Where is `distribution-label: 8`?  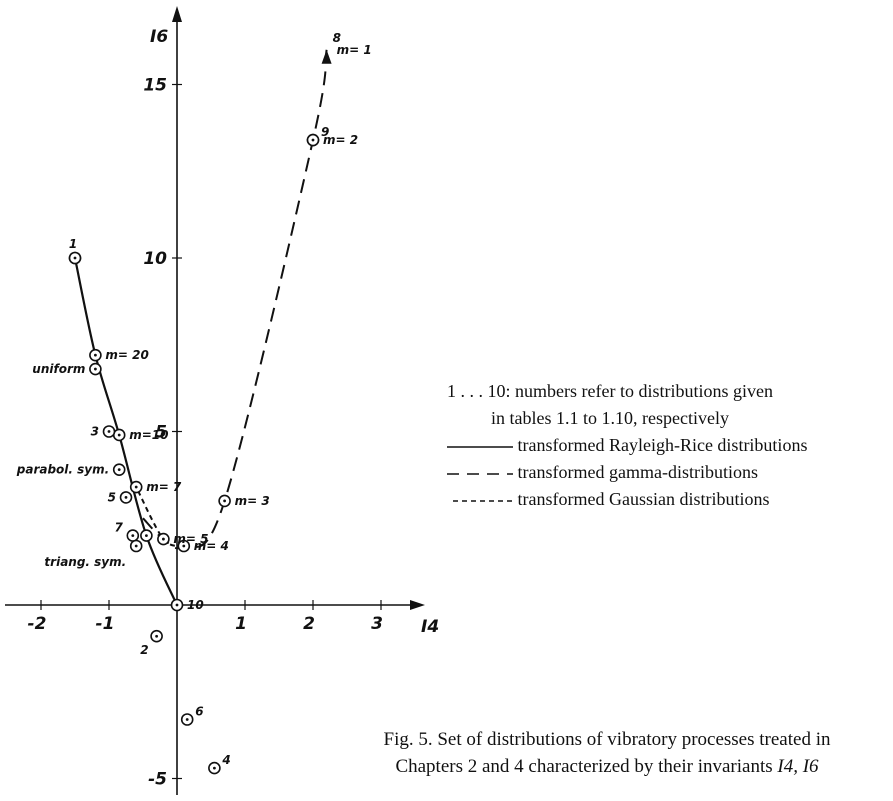
distribution-label: 8 is located at coordinates (337, 38).